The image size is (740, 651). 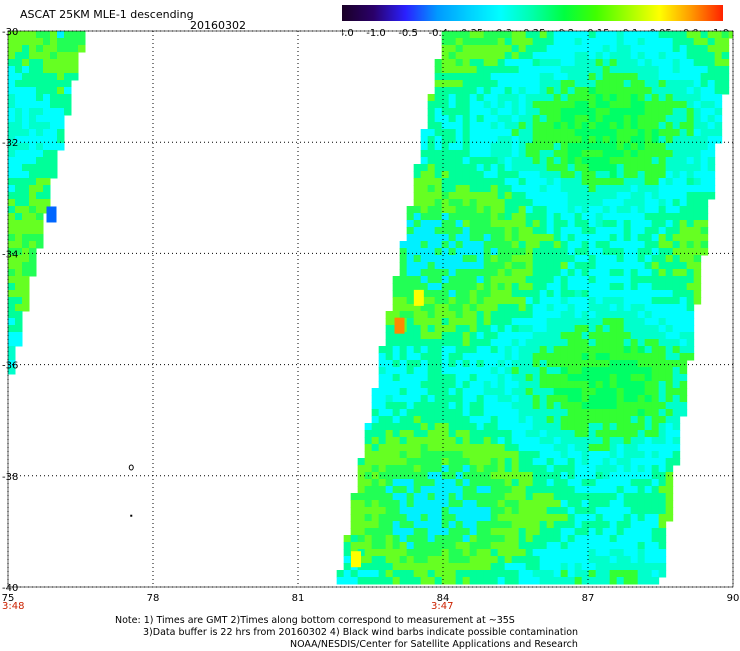 I want to click on lon-tick-label: 90, so click(x=733, y=598).